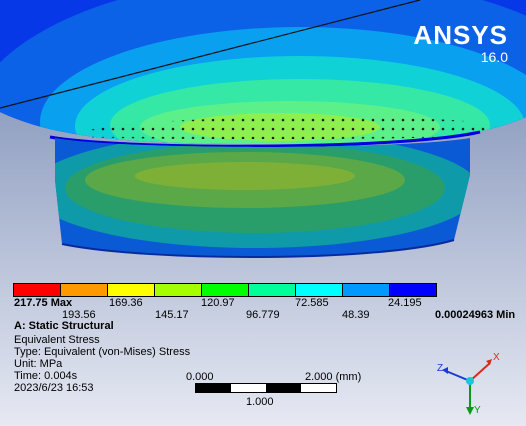  What do you see at coordinates (460, 35) in the screenshot?
I see `brand-name: ANSYS` at bounding box center [460, 35].